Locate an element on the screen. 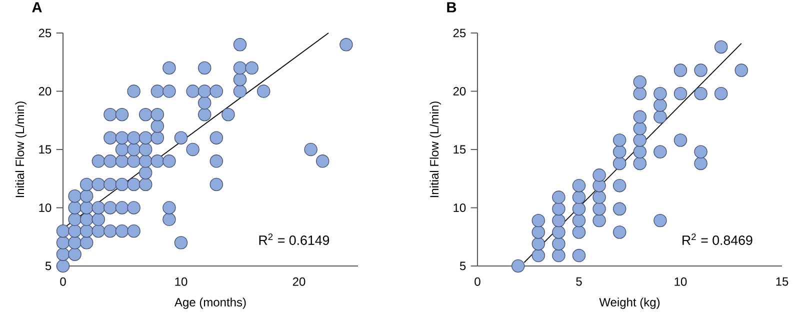  annotation: R$^{2}$ = 0.8469 is located at coordinates (717, 239).